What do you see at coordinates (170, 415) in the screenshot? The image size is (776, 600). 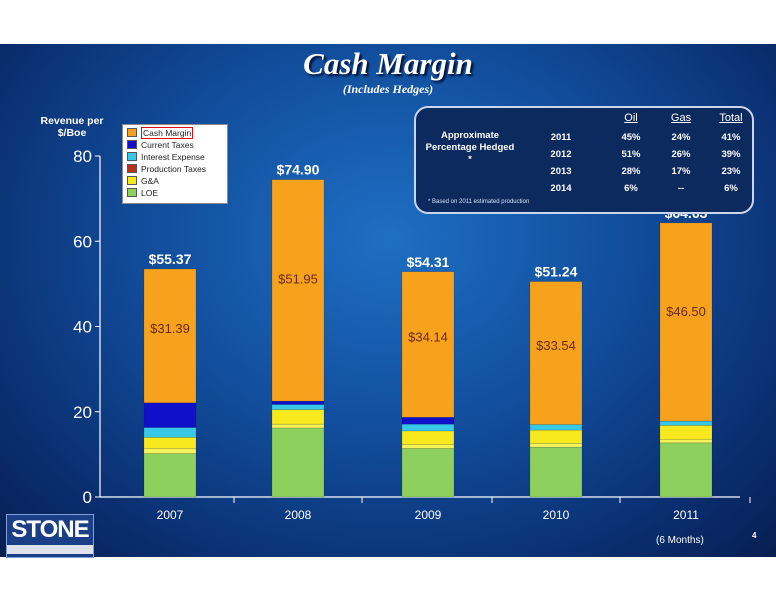 I see `bar-current-taxes-2007` at bounding box center [170, 415].